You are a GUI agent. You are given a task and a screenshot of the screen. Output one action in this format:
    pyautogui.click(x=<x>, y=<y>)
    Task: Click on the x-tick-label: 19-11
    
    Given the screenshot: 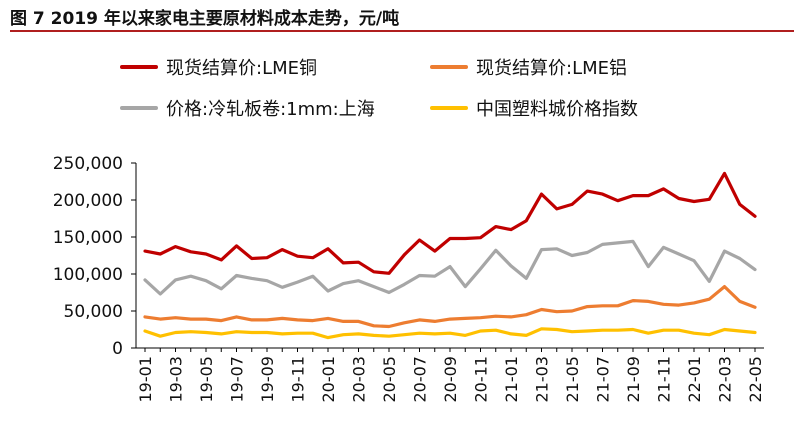 What is the action you would take?
    pyautogui.click(x=298, y=379)
    